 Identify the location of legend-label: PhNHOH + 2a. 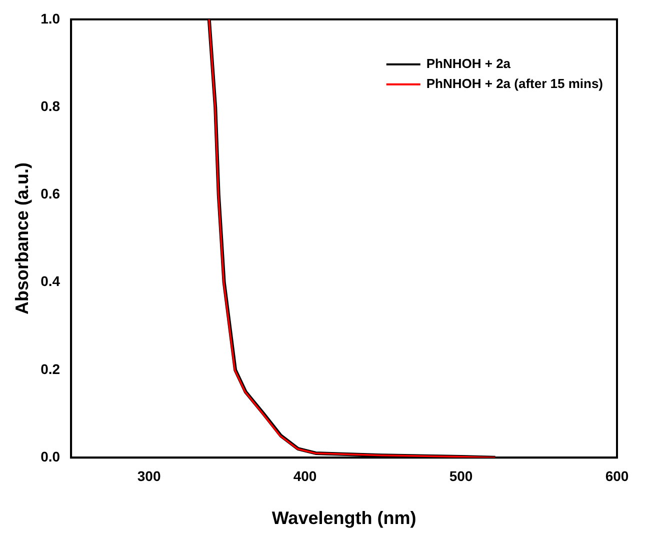
(469, 63).